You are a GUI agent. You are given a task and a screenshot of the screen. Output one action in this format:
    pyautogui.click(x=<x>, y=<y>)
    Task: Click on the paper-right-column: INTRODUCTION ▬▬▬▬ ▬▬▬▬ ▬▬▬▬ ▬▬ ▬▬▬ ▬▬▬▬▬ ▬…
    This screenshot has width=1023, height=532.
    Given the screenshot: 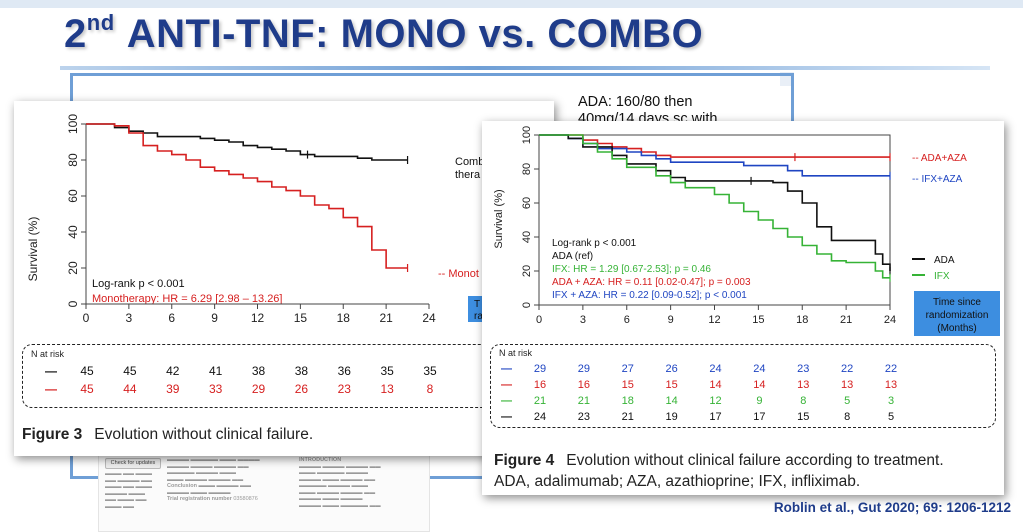 What is the action you would take?
    pyautogui.click(x=340, y=483)
    